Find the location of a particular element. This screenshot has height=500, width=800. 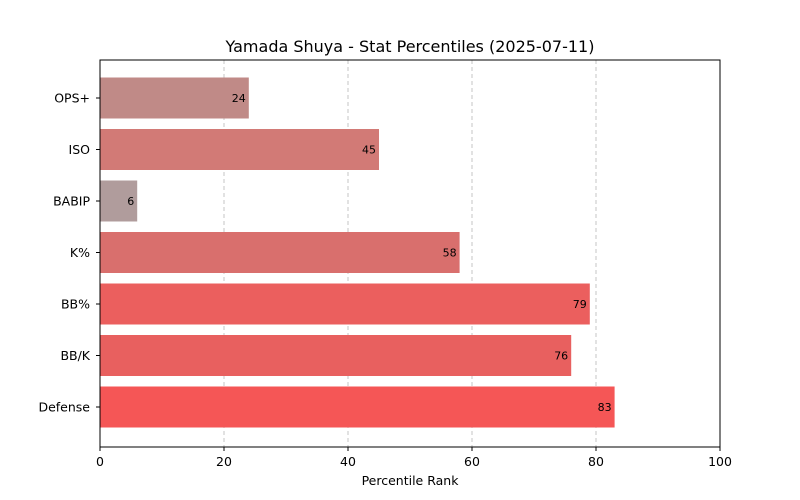

bar-value-label: 76 is located at coordinates (561, 356).